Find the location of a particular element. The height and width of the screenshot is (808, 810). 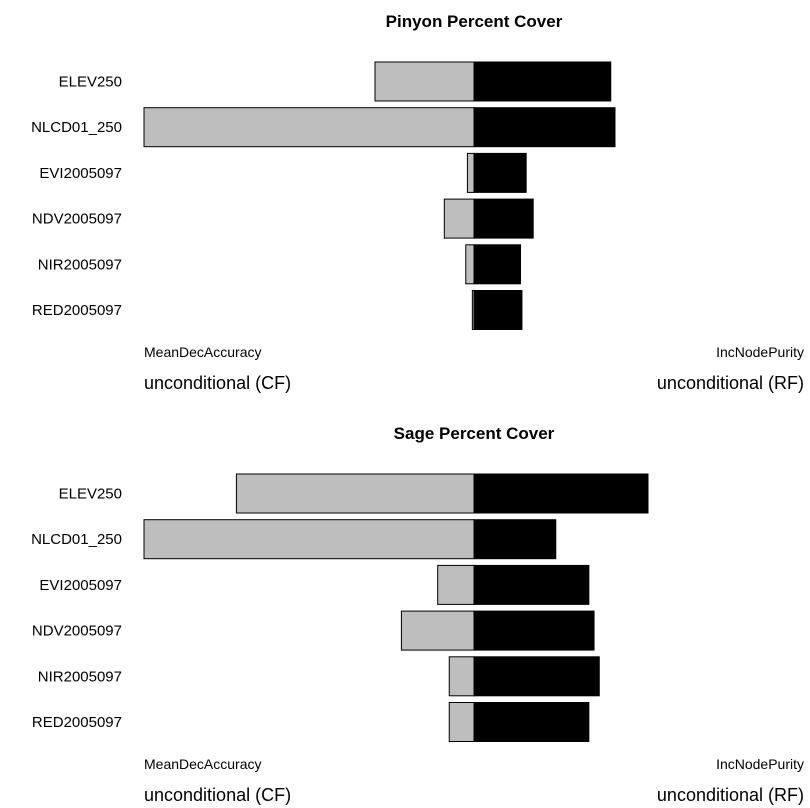

chart-title: Pinyon Percent Cover is located at coordinates (474, 21).